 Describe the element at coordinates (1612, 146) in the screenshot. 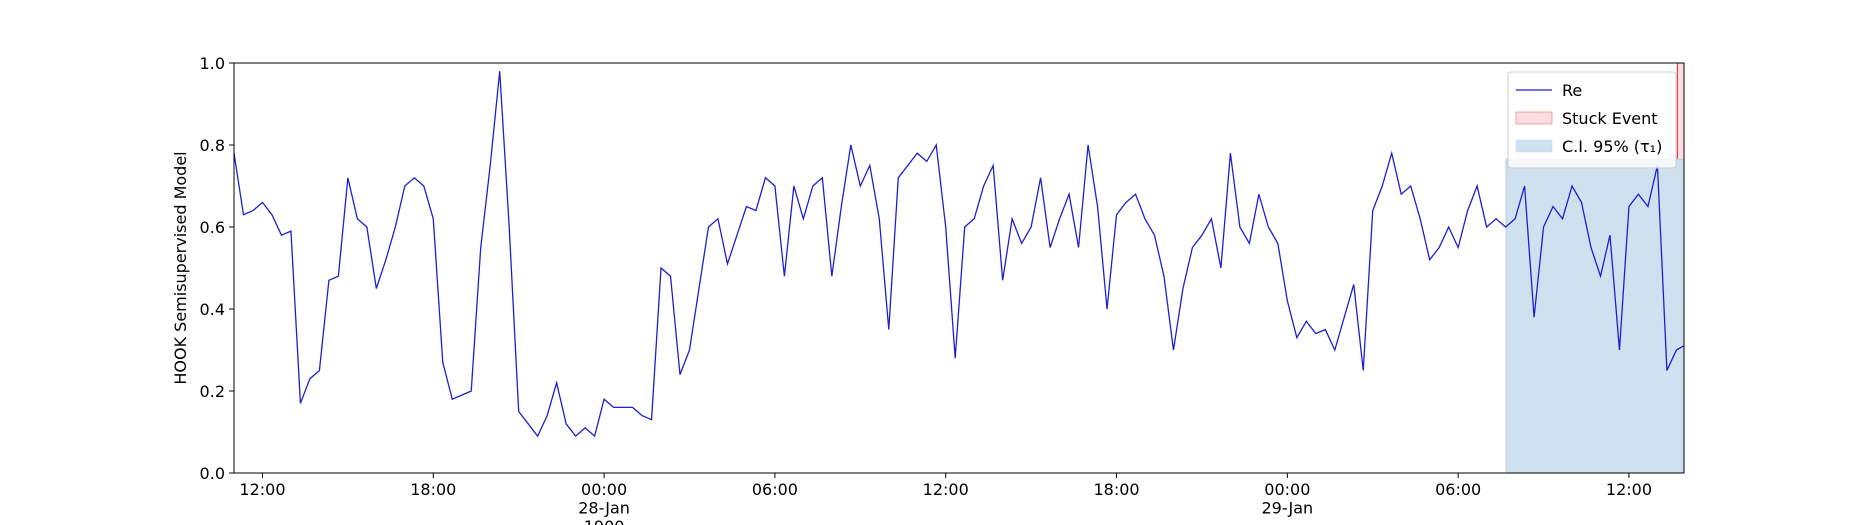

I see `legend-label: C.I. 95% (τ₁)` at that location.